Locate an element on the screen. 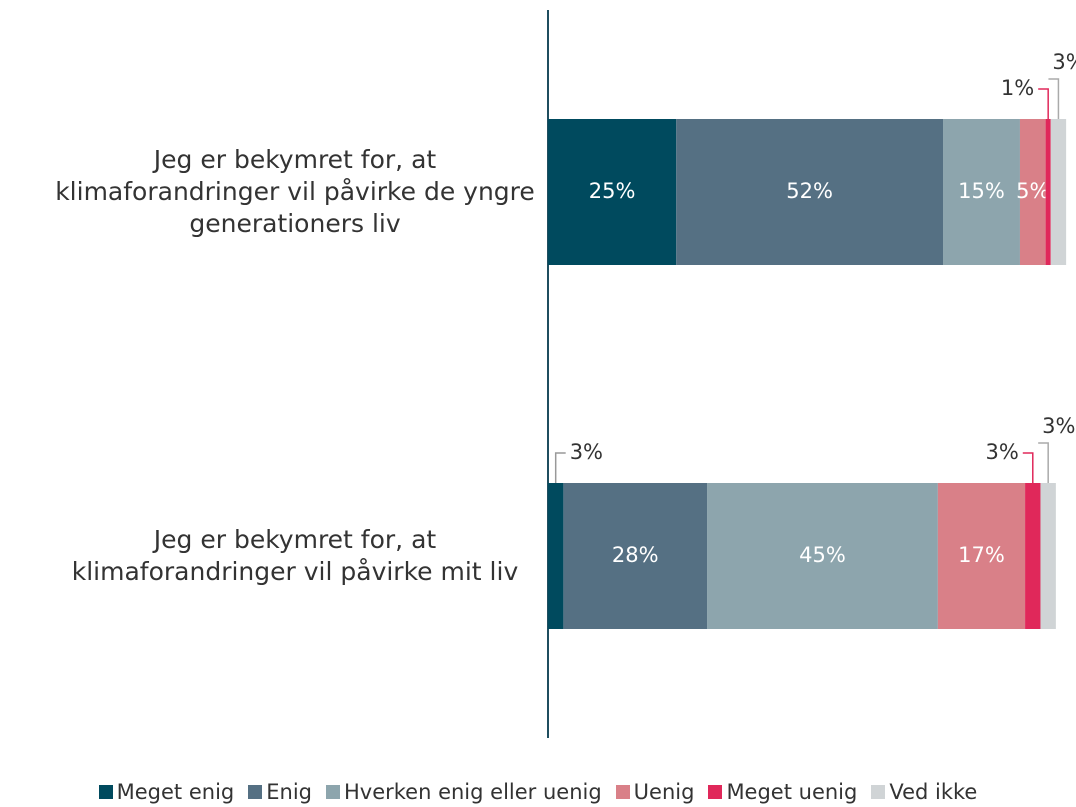 The image size is (1076, 807). data-label: 15% is located at coordinates (981, 191).